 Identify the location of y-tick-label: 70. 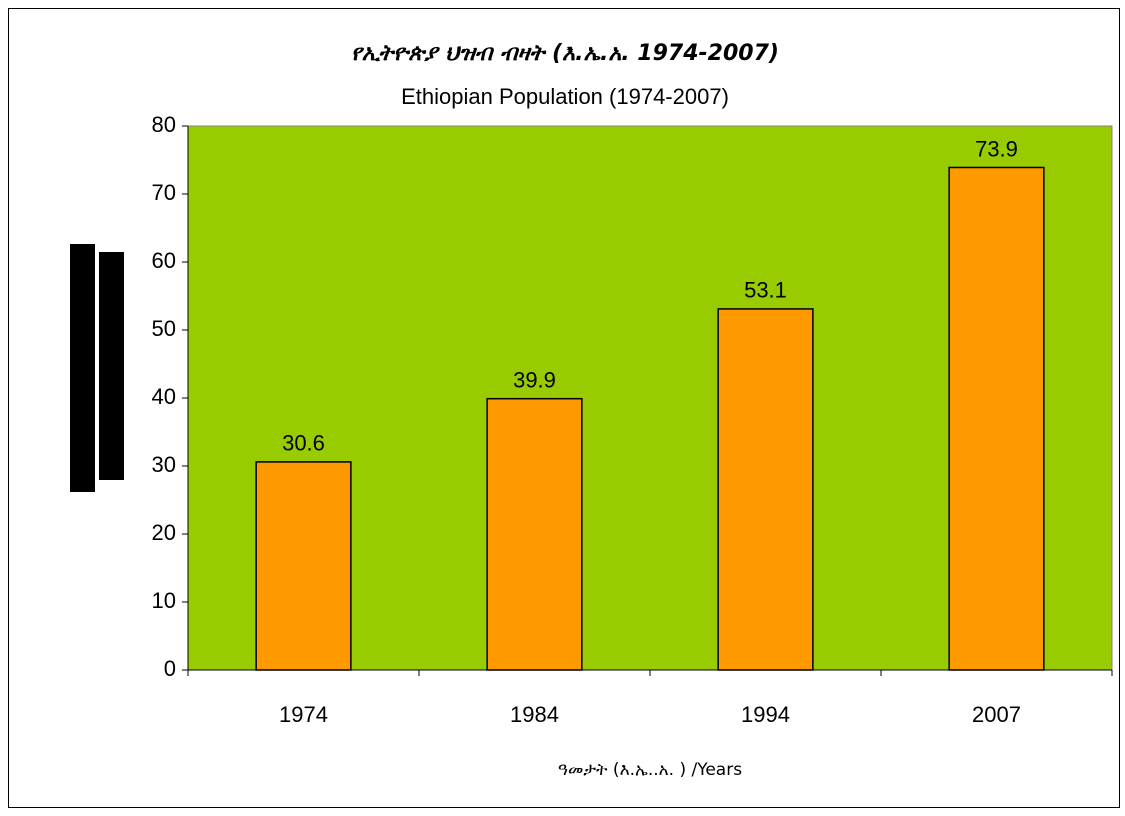
(164, 192).